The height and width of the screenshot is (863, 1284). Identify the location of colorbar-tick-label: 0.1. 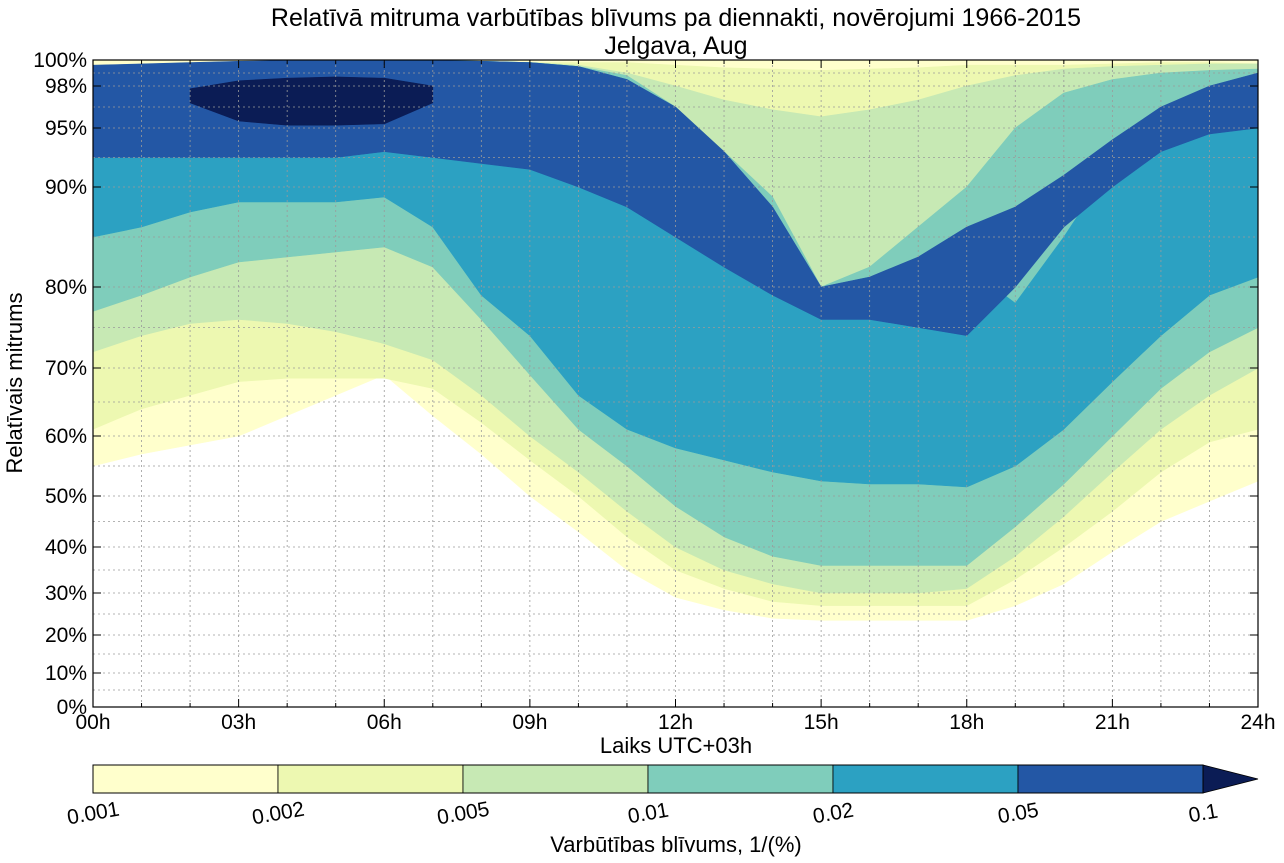
(1203, 814).